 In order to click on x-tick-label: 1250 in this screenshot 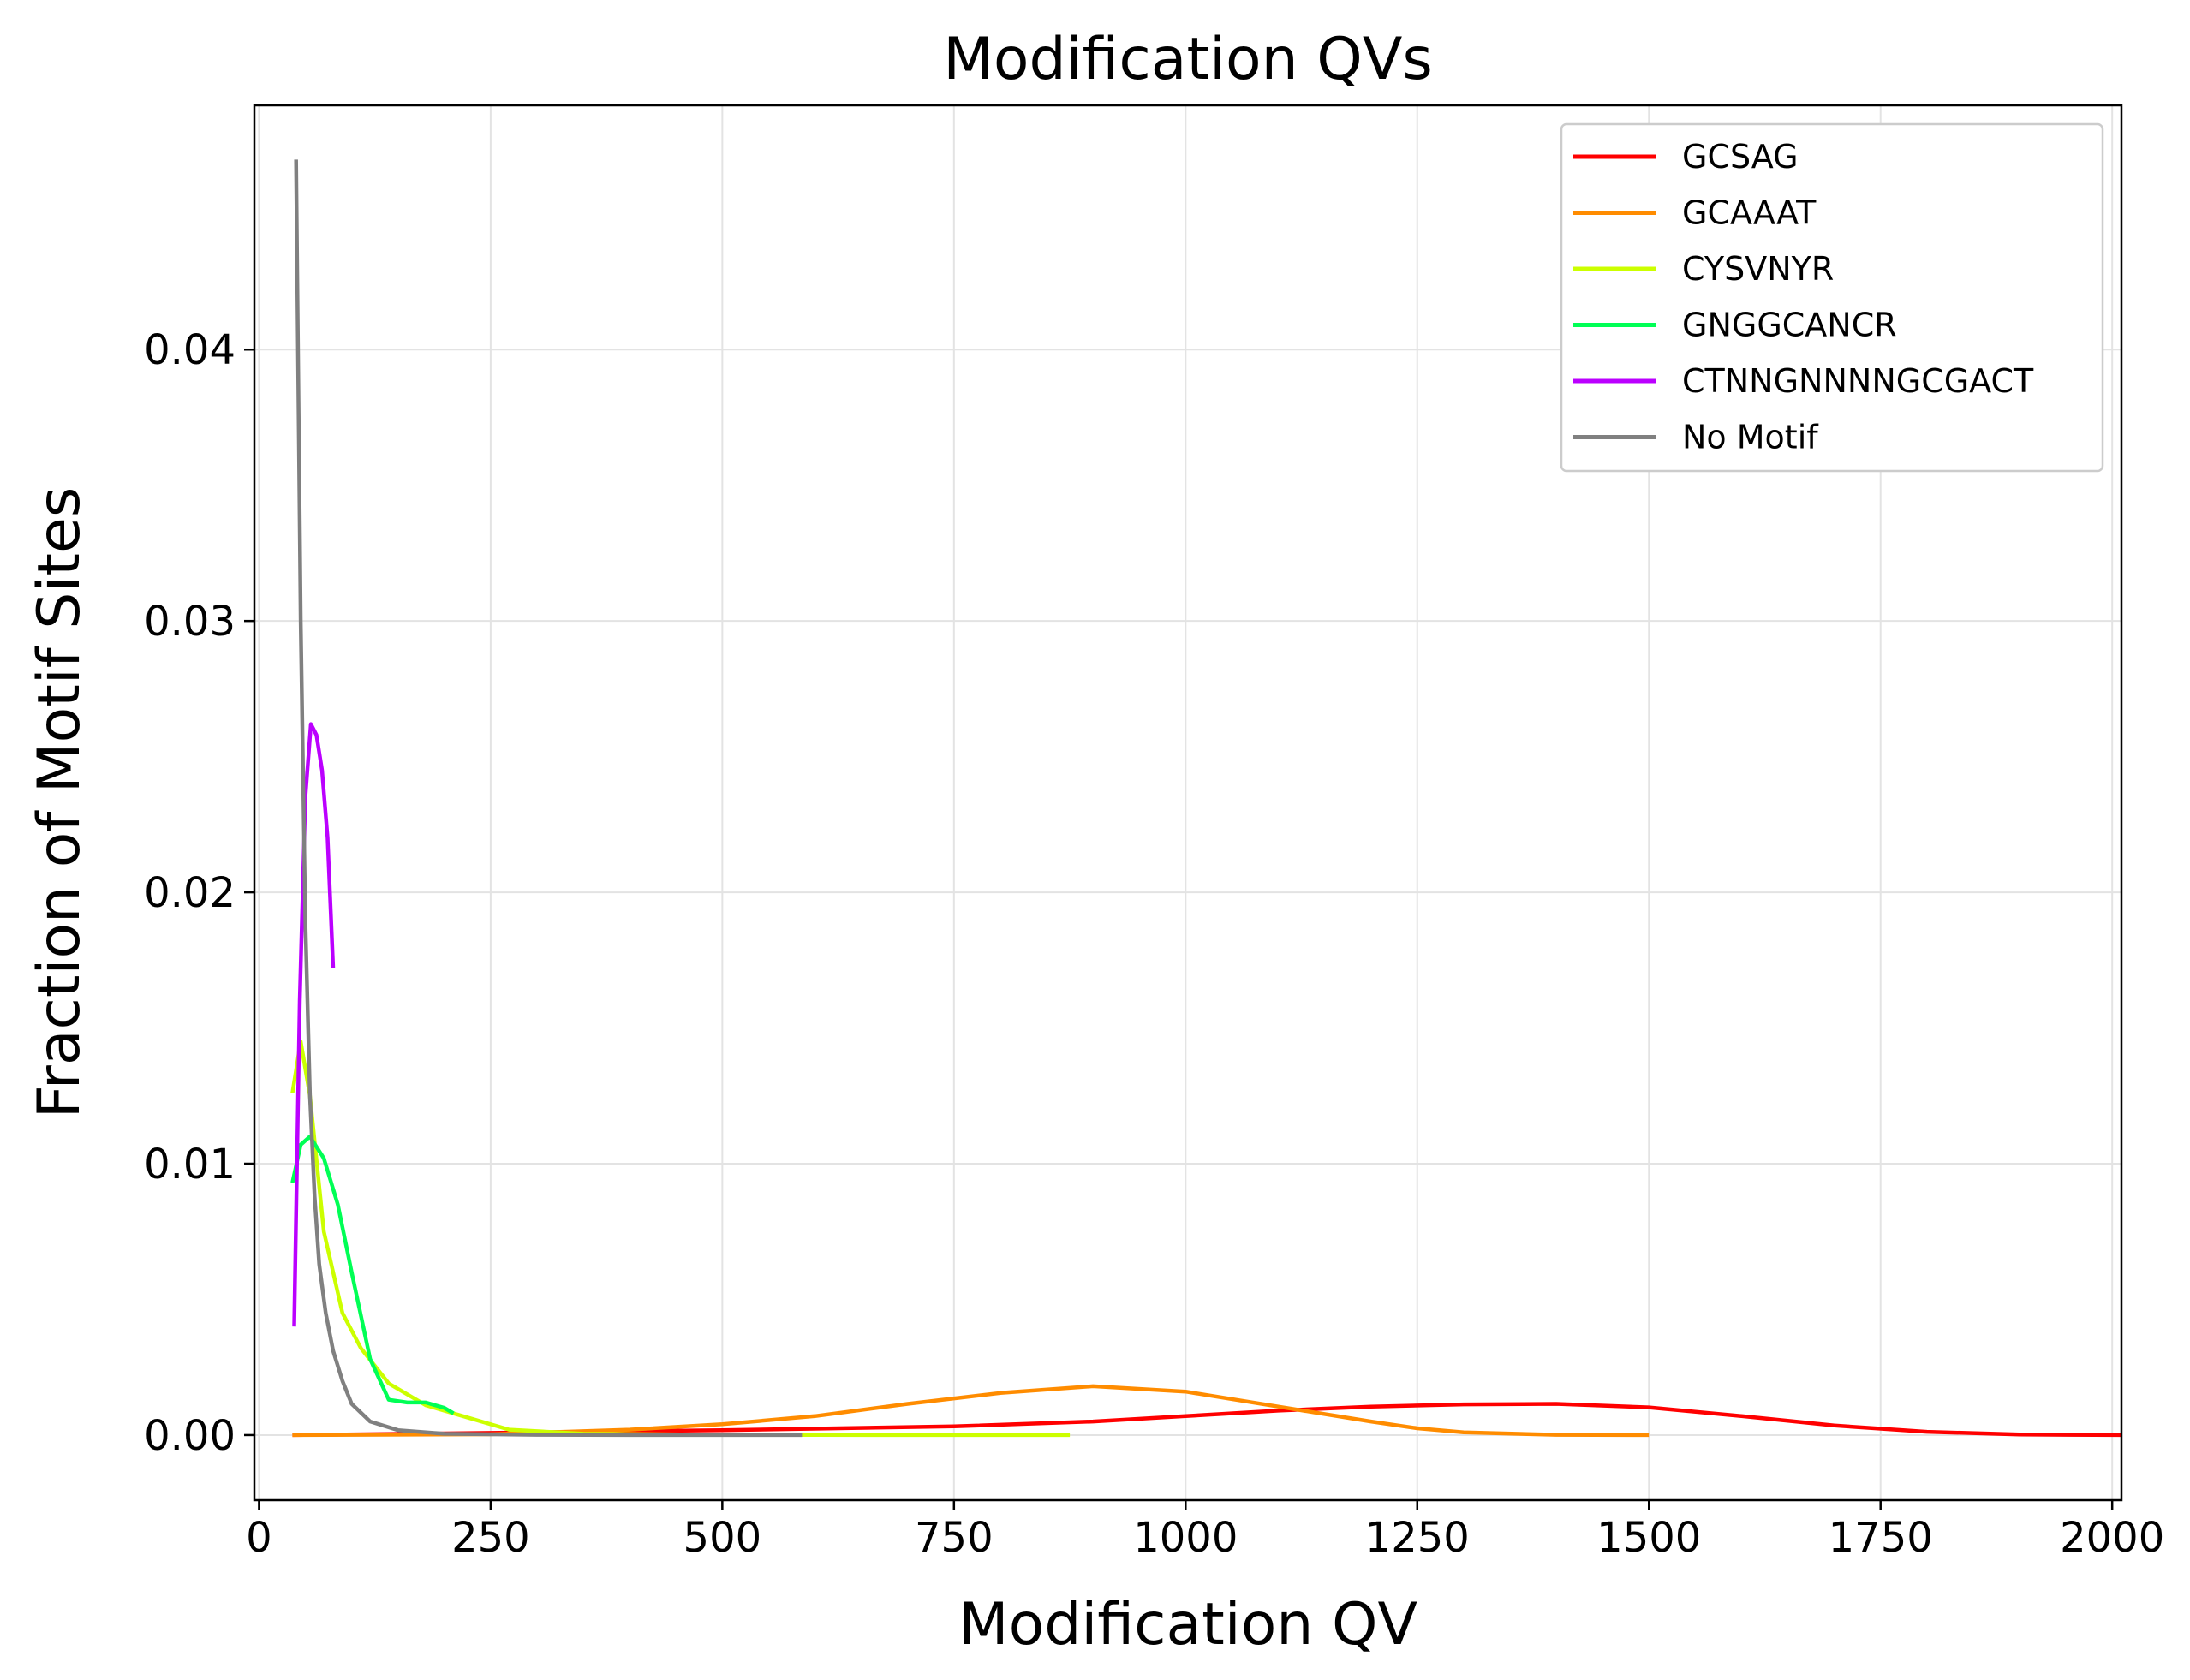, I will do `click(1418, 1538)`.